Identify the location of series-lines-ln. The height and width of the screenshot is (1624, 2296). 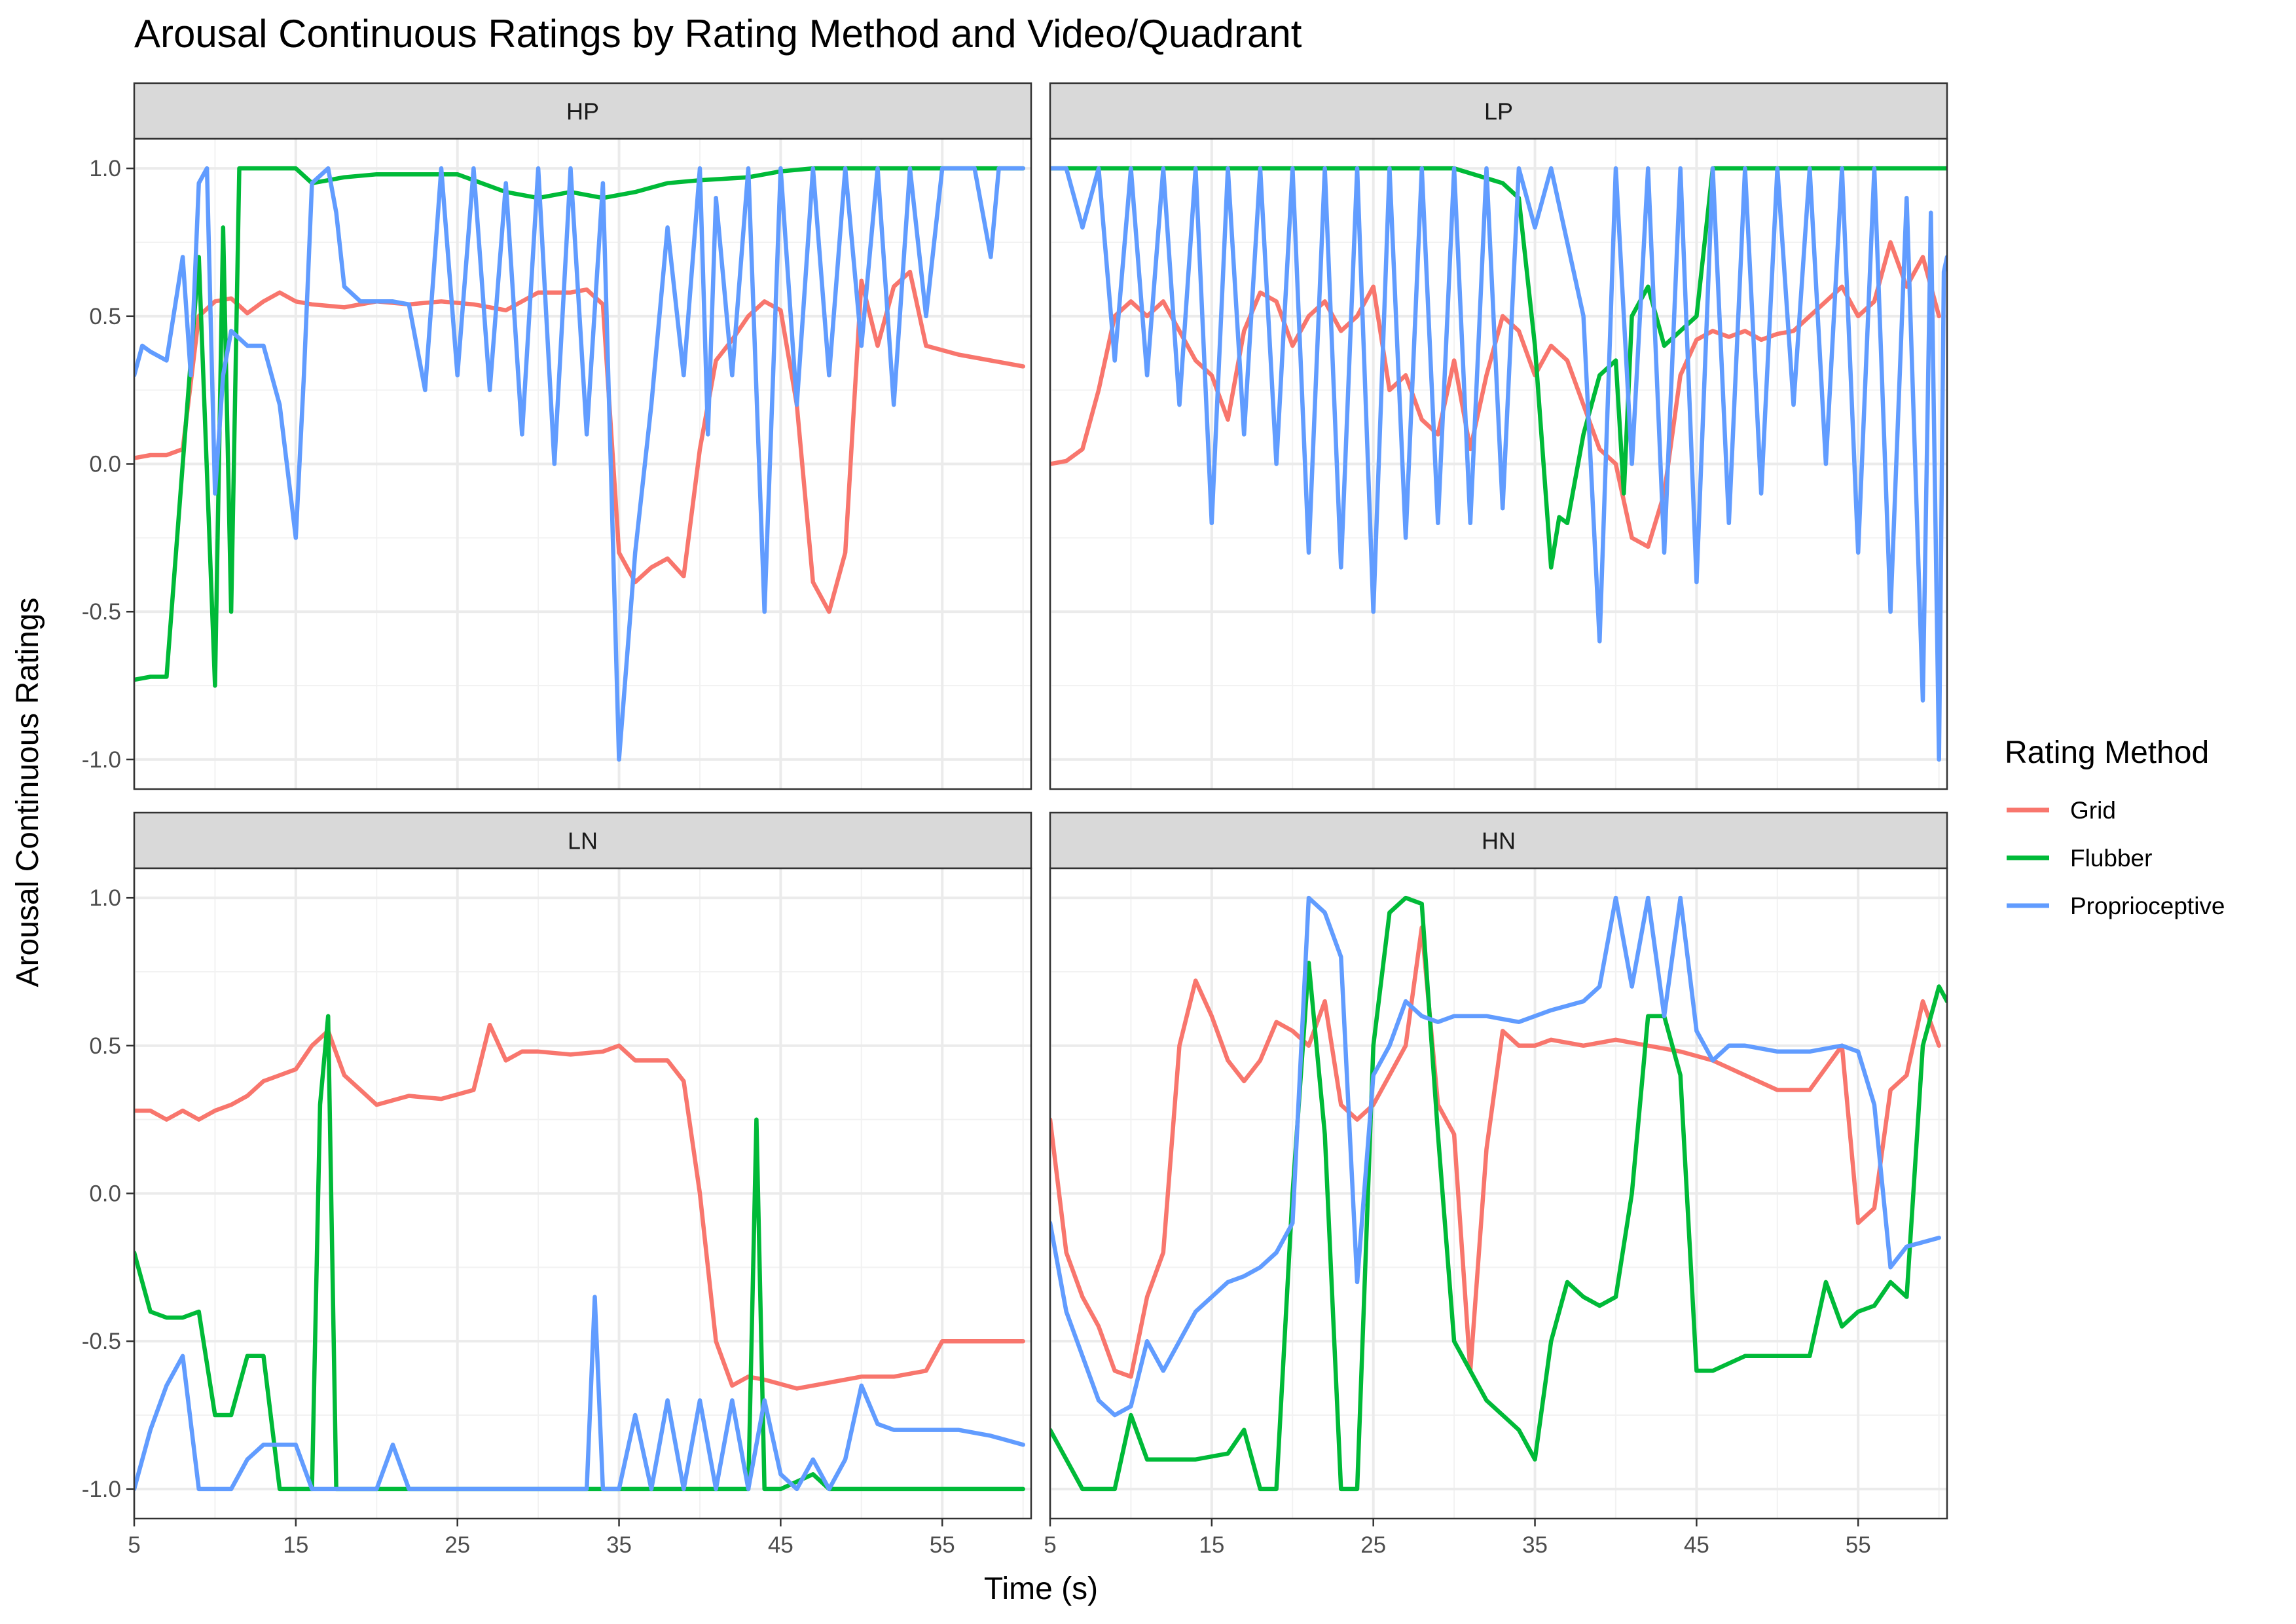
(579, 1253).